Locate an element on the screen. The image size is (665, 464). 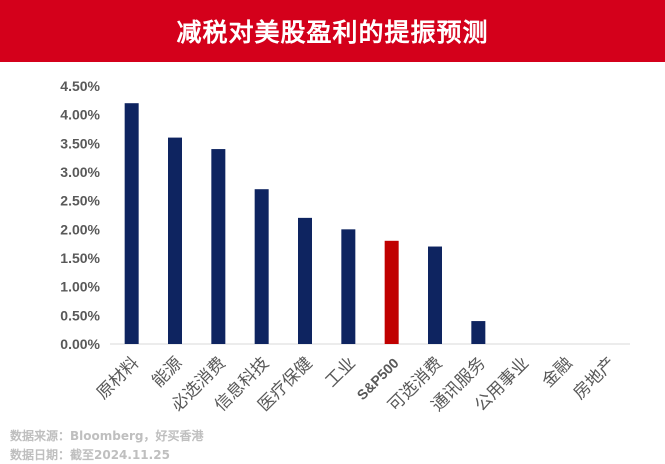
x-tick-label: 金融 is located at coordinates (557, 372).